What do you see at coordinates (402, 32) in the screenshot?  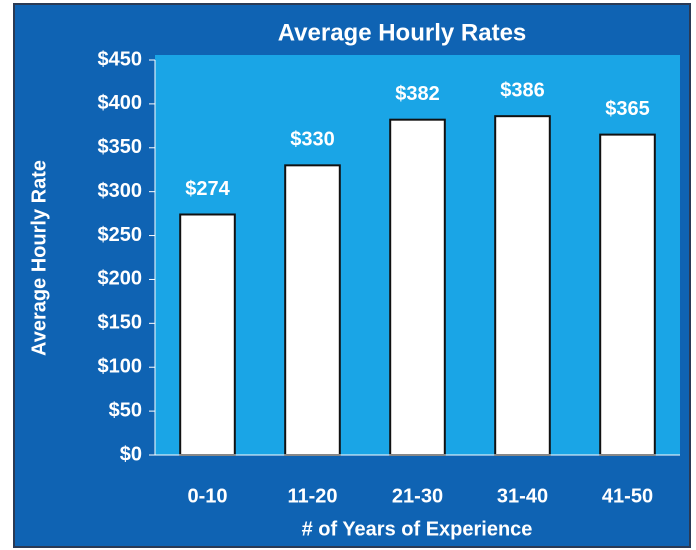 I see `chart-title: Average Hourly Rates` at bounding box center [402, 32].